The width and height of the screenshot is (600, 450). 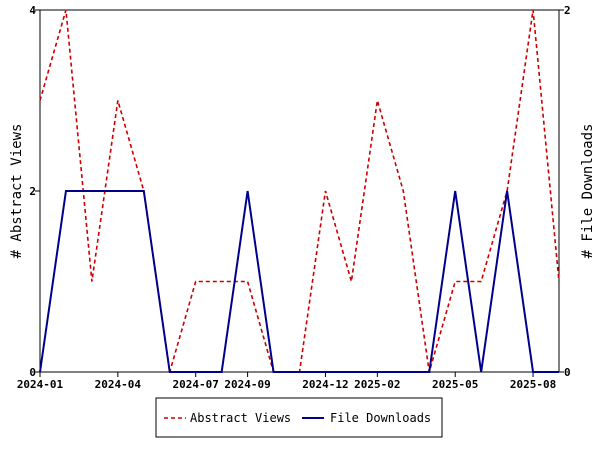 I want to click on x-tick-label: 2025-05, so click(x=455, y=384).